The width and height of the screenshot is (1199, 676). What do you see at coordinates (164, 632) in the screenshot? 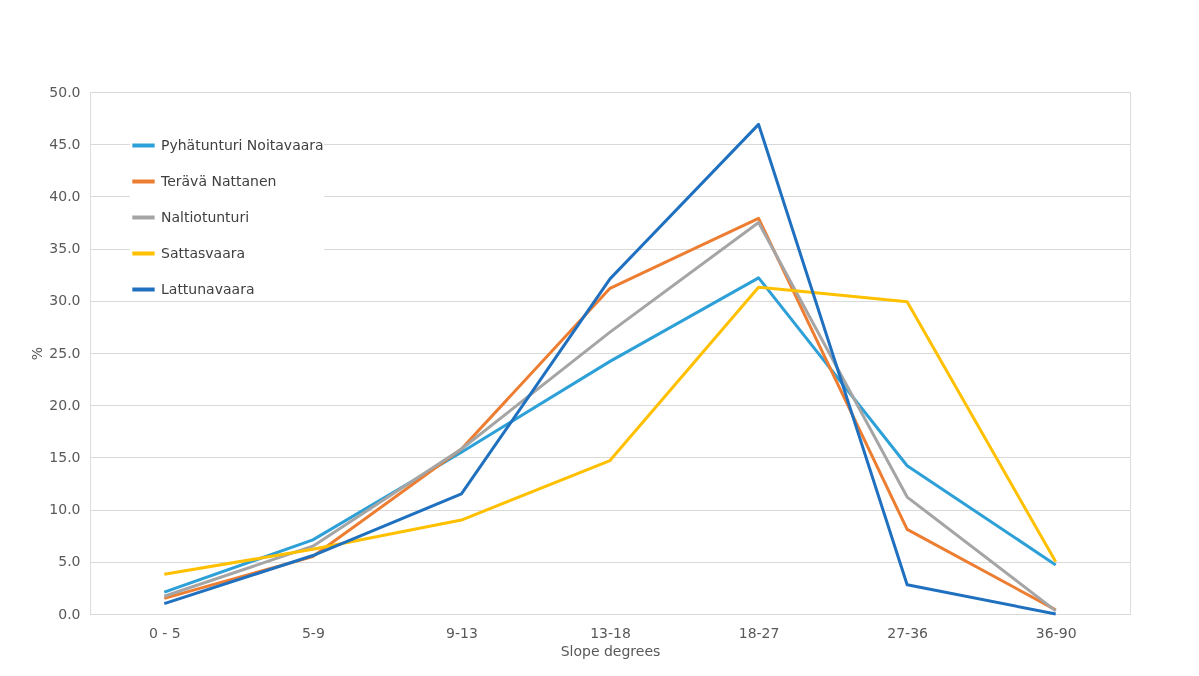
I see `x-tick-label: 0 - 5` at bounding box center [164, 632].